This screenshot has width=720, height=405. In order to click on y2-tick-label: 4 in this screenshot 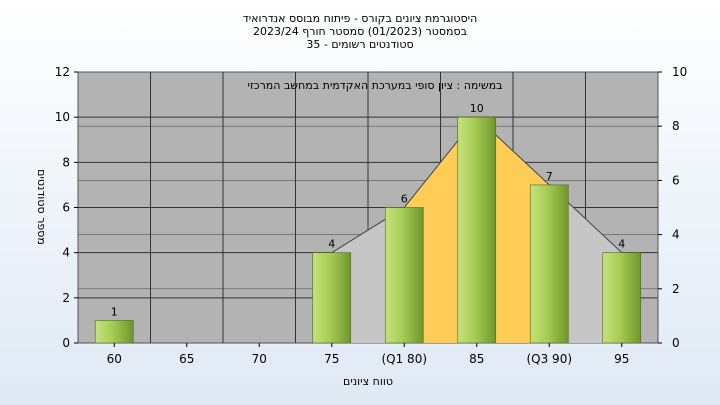, I will do `click(676, 235)`.